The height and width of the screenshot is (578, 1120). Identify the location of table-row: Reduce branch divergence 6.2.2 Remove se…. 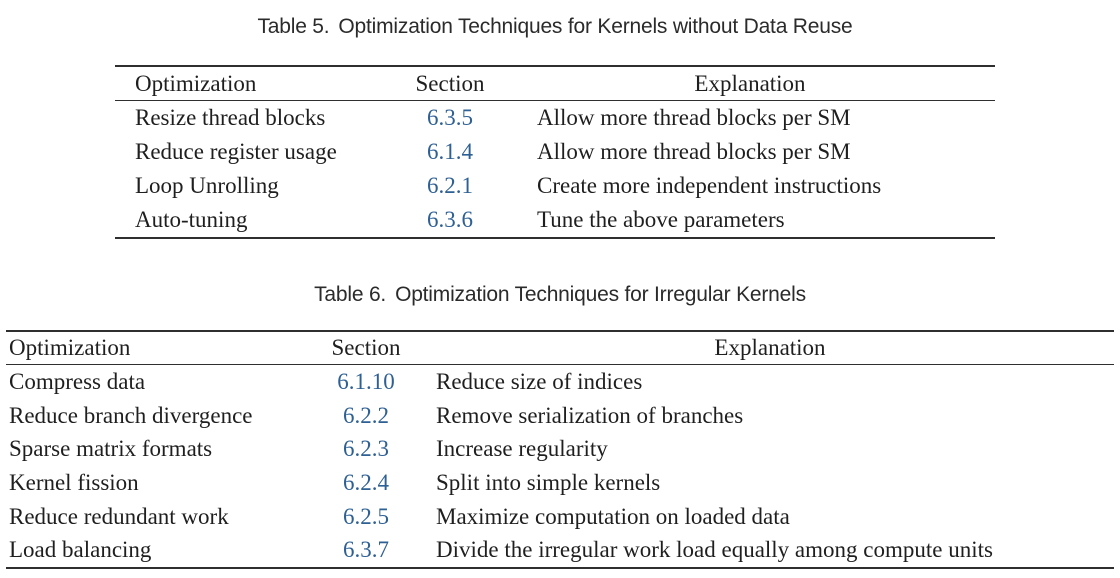
(560, 416).